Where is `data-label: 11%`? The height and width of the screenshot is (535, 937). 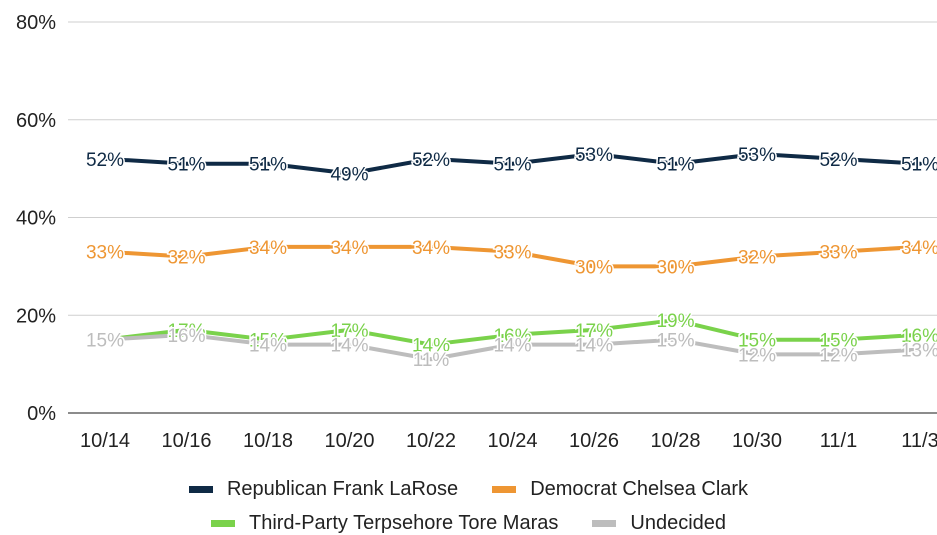
data-label: 11% is located at coordinates (431, 360).